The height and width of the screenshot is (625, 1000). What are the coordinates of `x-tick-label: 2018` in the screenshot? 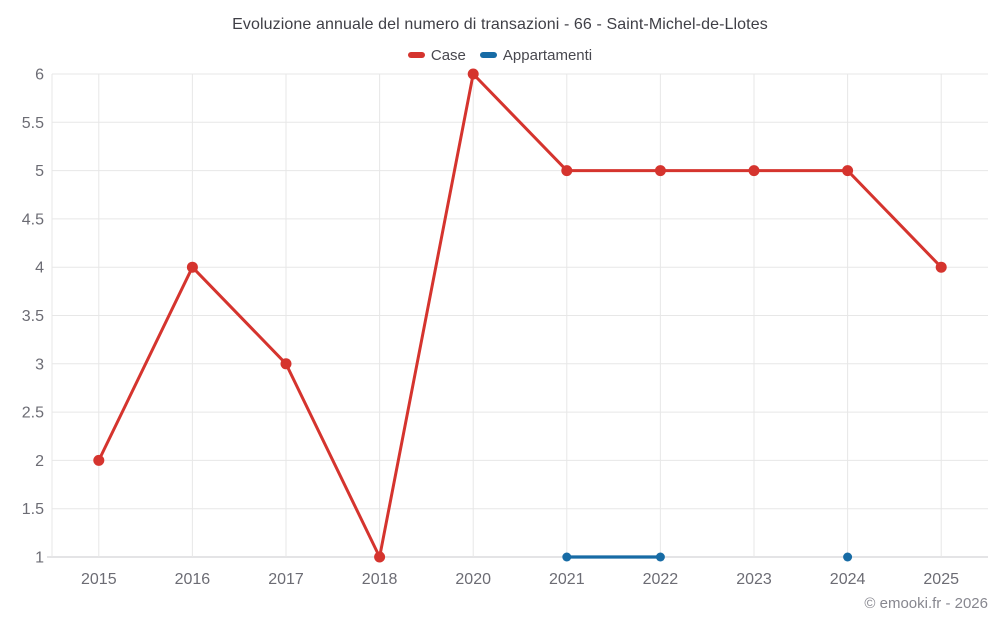 It's located at (380, 579).